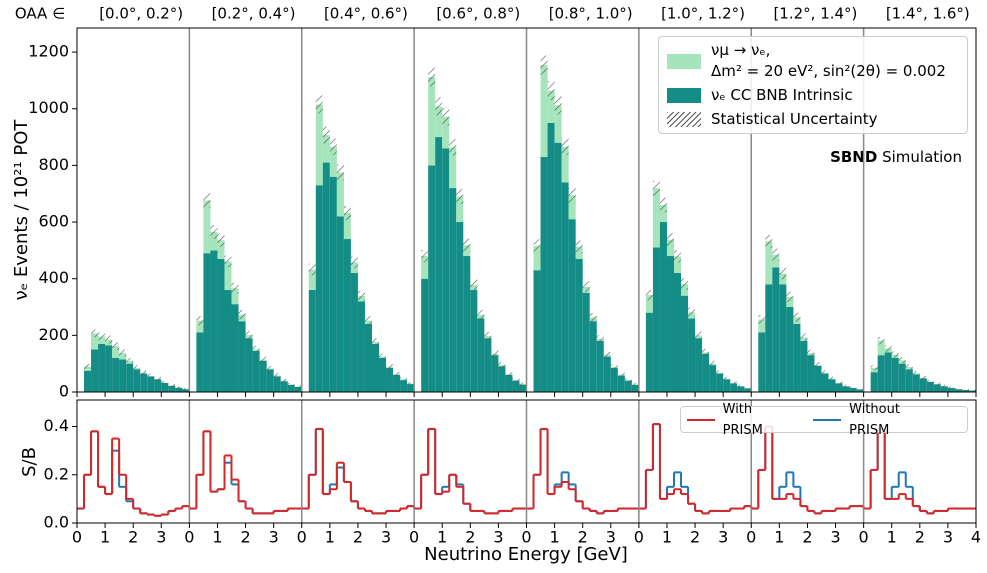 Image resolution: width=987 pixels, height=573 pixels. Describe the element at coordinates (815, 14) in the screenshot. I see `panel-label: [1.2°, 1.4°)` at that location.